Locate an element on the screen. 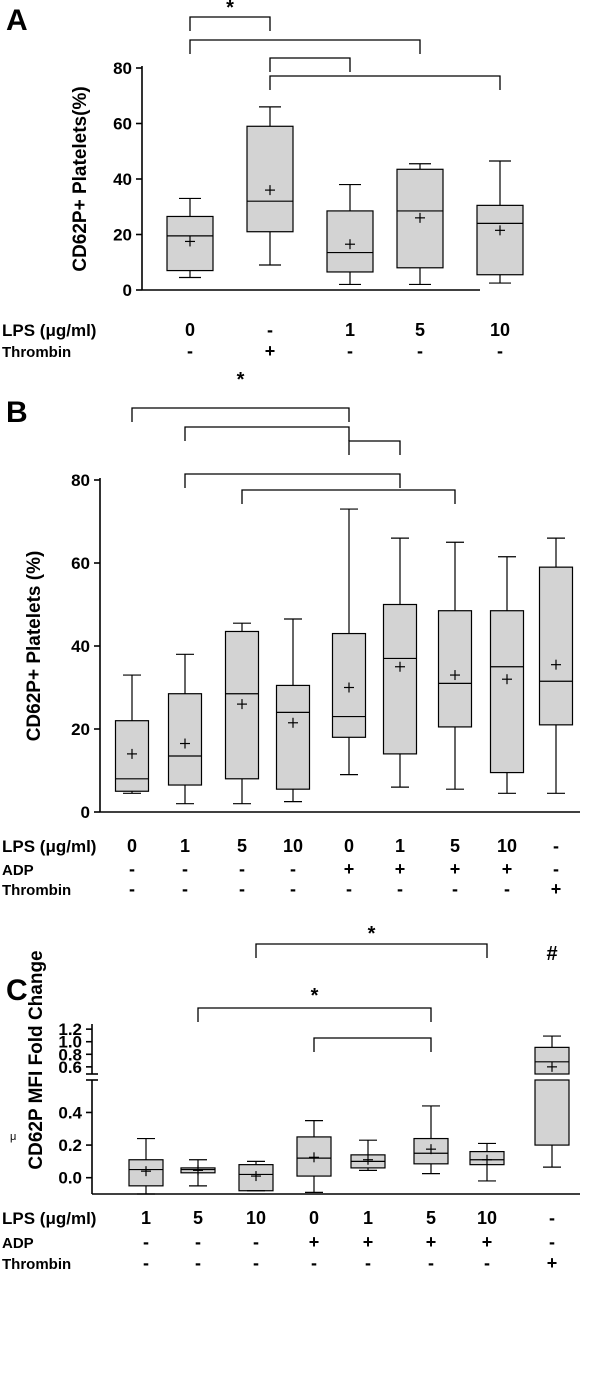 Image resolution: width=596 pixels, height=1380 pixels. y-axis-label: CD62P MFI Fold Change is located at coordinates (36, 1059).